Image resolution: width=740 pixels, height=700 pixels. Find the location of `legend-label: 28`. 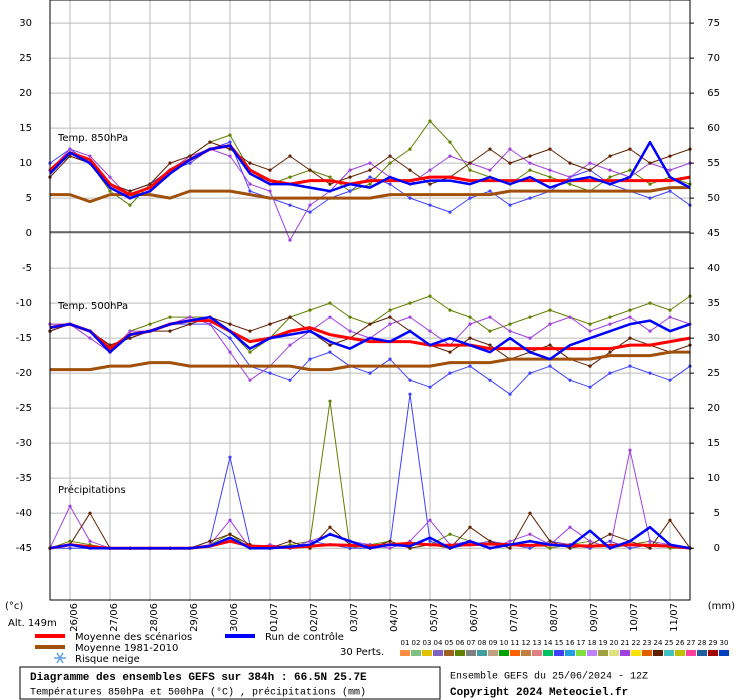

legend-label: 28 is located at coordinates (702, 643).